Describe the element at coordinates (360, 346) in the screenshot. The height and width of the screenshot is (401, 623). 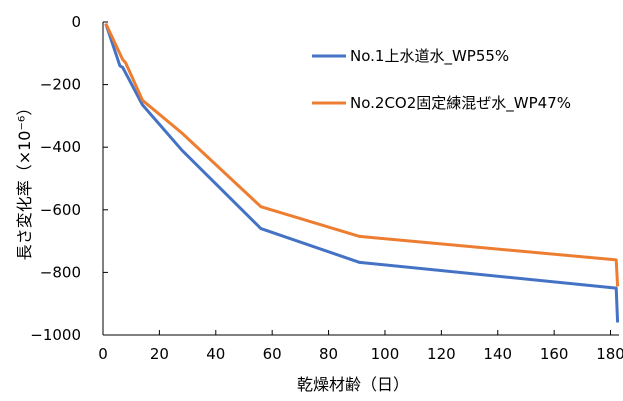
I see `x-ticks: 0 20 40 60 80 100 120 140 160 180` at that location.